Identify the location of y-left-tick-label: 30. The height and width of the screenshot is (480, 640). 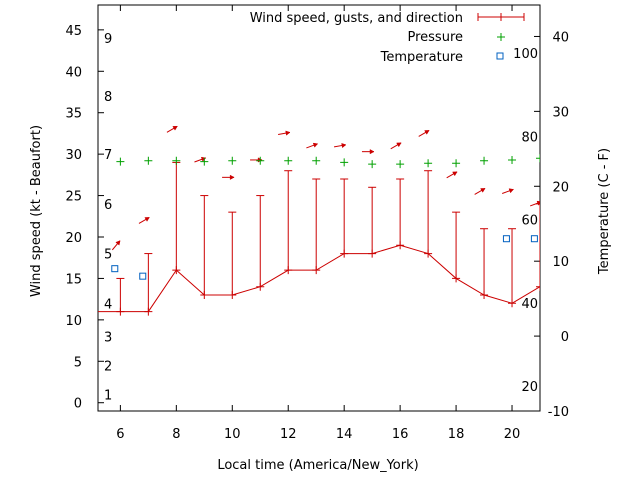
(73, 155).